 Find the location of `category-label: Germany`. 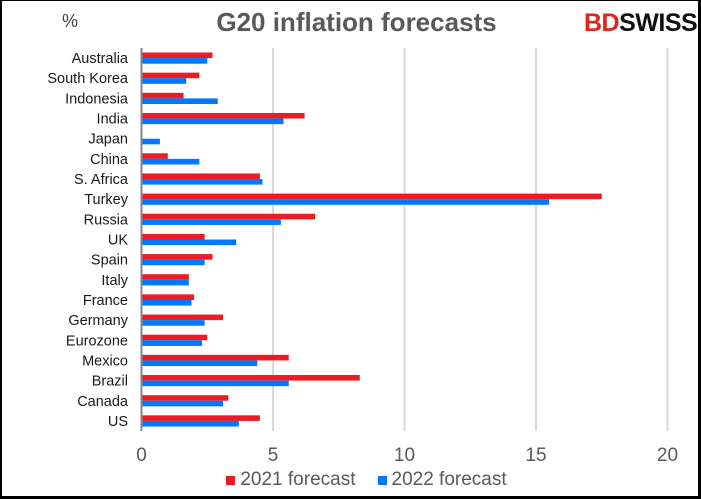

category-label: Germany is located at coordinates (98, 321).